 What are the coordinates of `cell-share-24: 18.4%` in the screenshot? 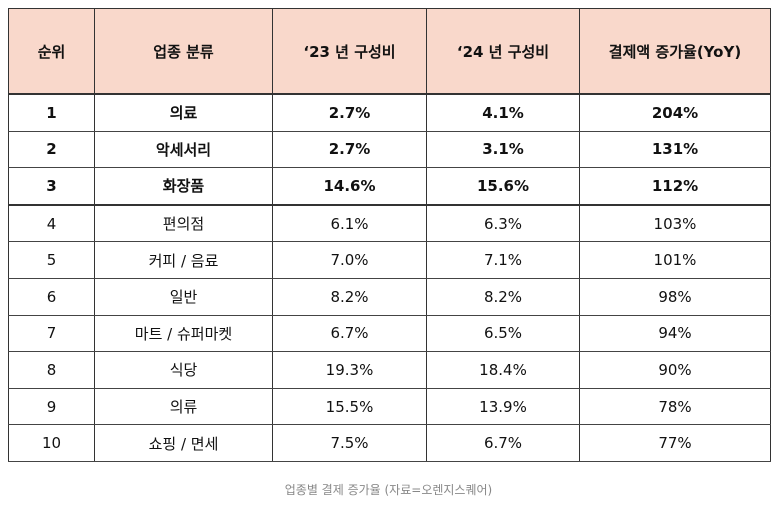 It's located at (503, 370).